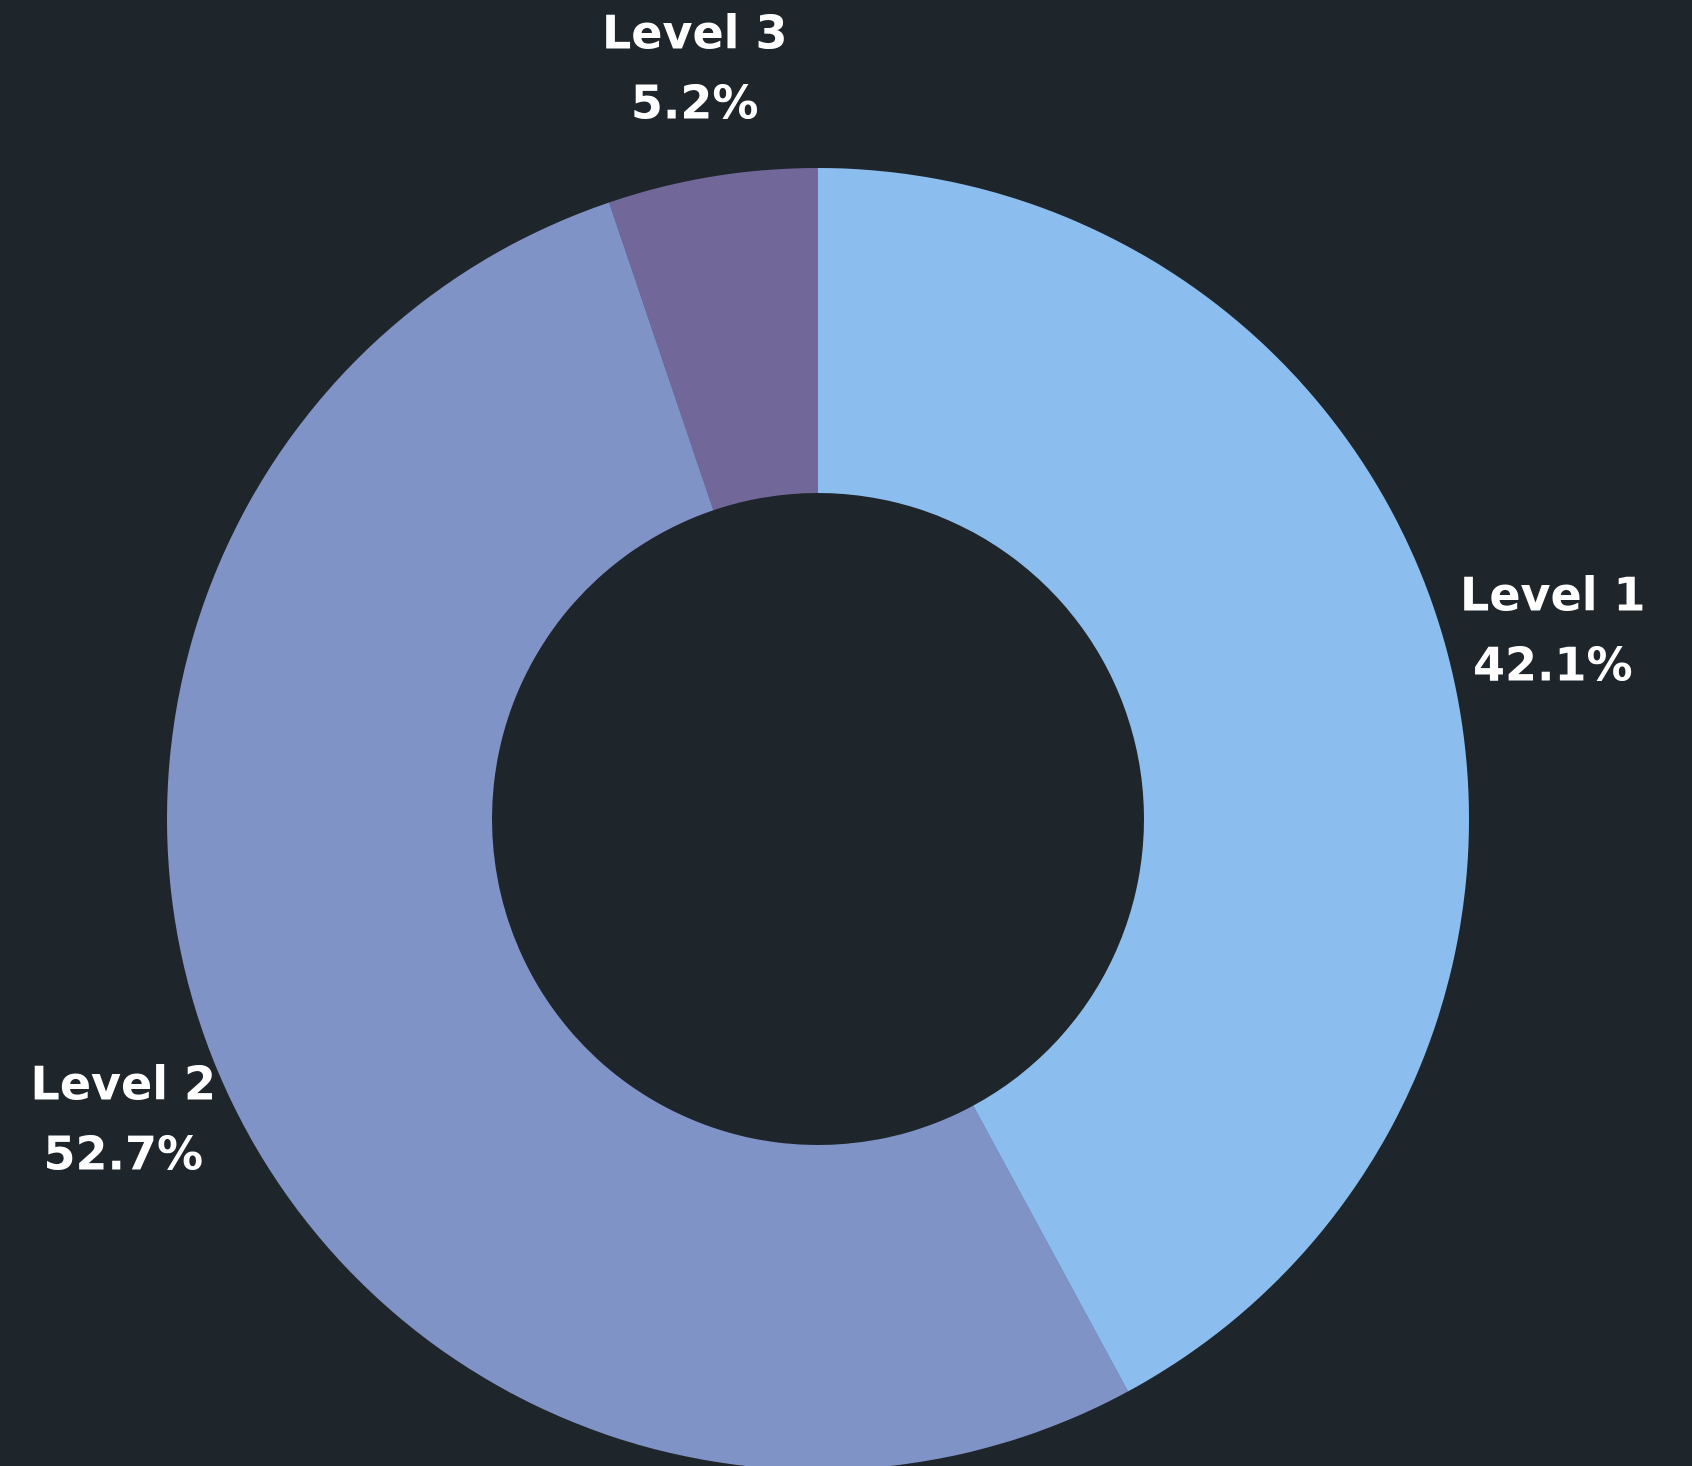  What do you see at coordinates (1553, 664) in the screenshot?
I see `segment-value-label: 42.1%` at bounding box center [1553, 664].